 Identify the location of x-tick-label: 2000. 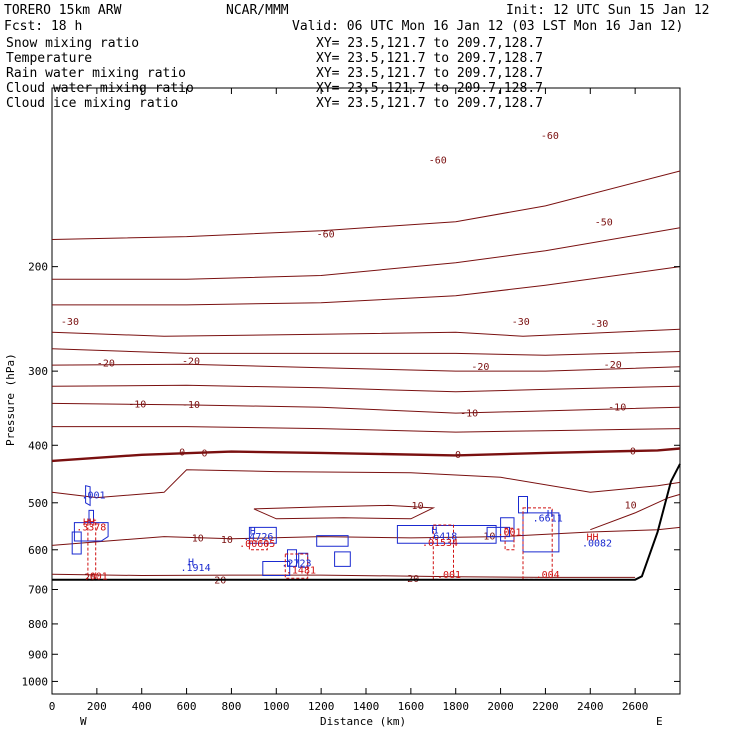
(500, 706).